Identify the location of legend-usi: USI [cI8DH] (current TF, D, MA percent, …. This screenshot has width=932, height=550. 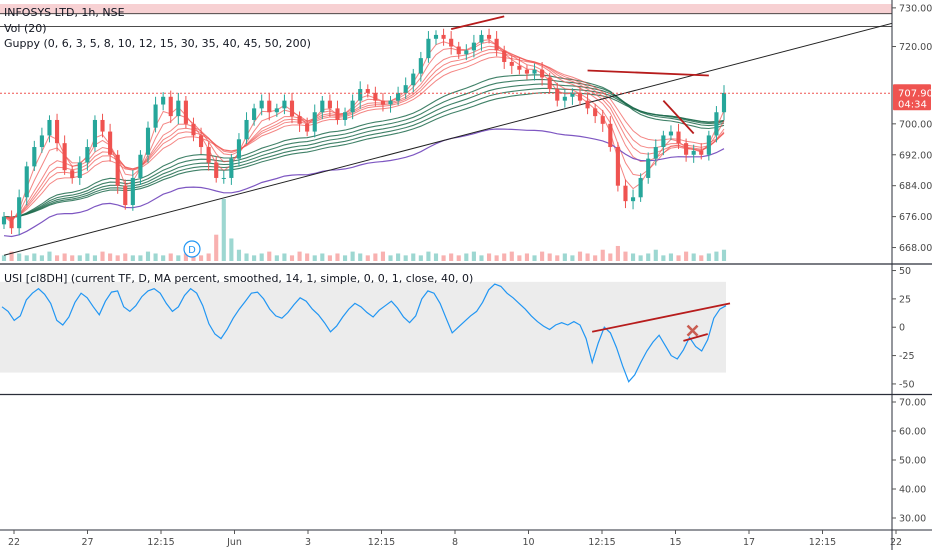
(239, 278).